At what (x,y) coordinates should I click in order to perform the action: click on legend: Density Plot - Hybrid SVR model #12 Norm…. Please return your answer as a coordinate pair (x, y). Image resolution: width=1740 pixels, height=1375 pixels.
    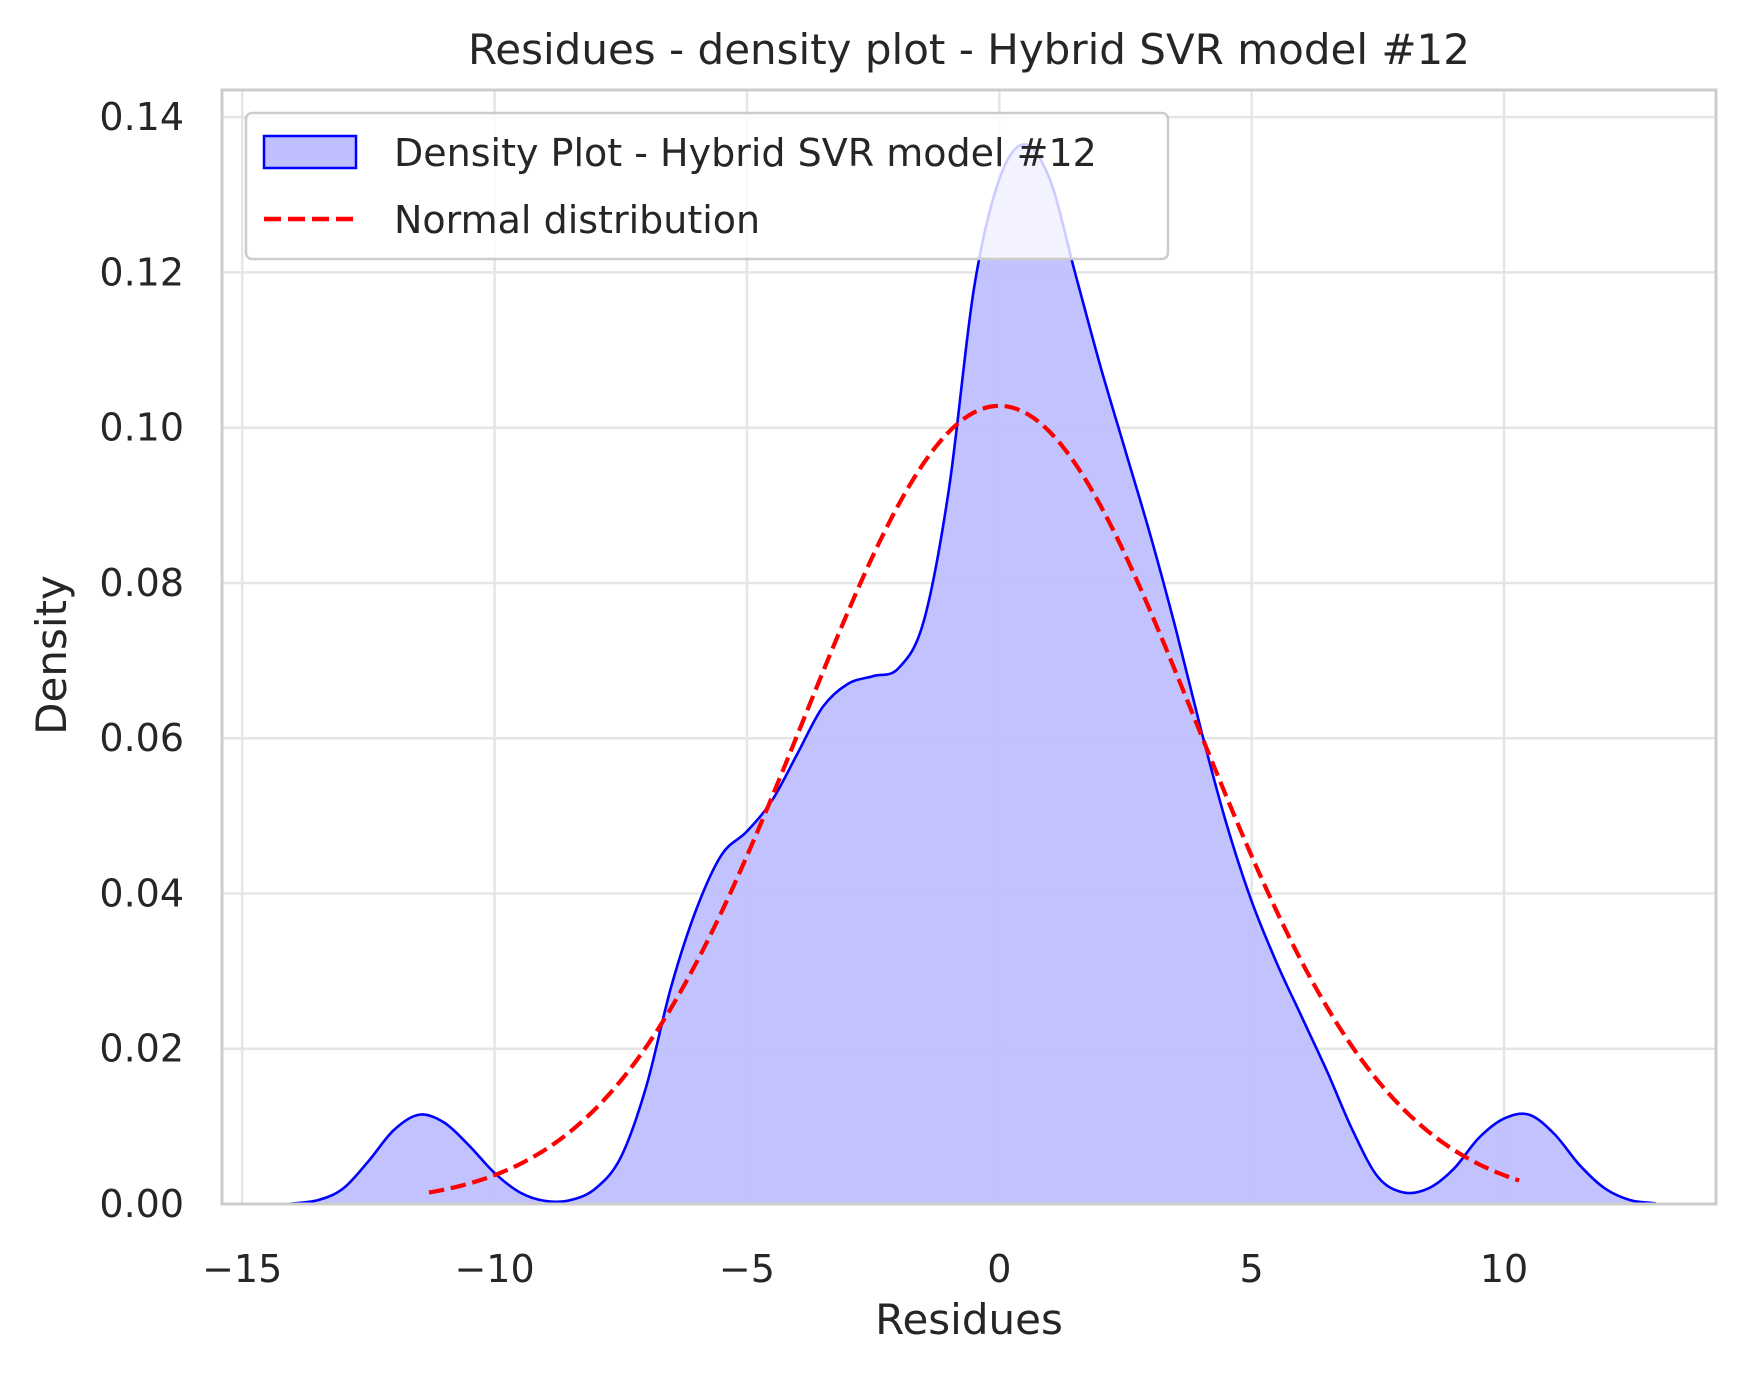
    Looking at the image, I should click on (707, 186).